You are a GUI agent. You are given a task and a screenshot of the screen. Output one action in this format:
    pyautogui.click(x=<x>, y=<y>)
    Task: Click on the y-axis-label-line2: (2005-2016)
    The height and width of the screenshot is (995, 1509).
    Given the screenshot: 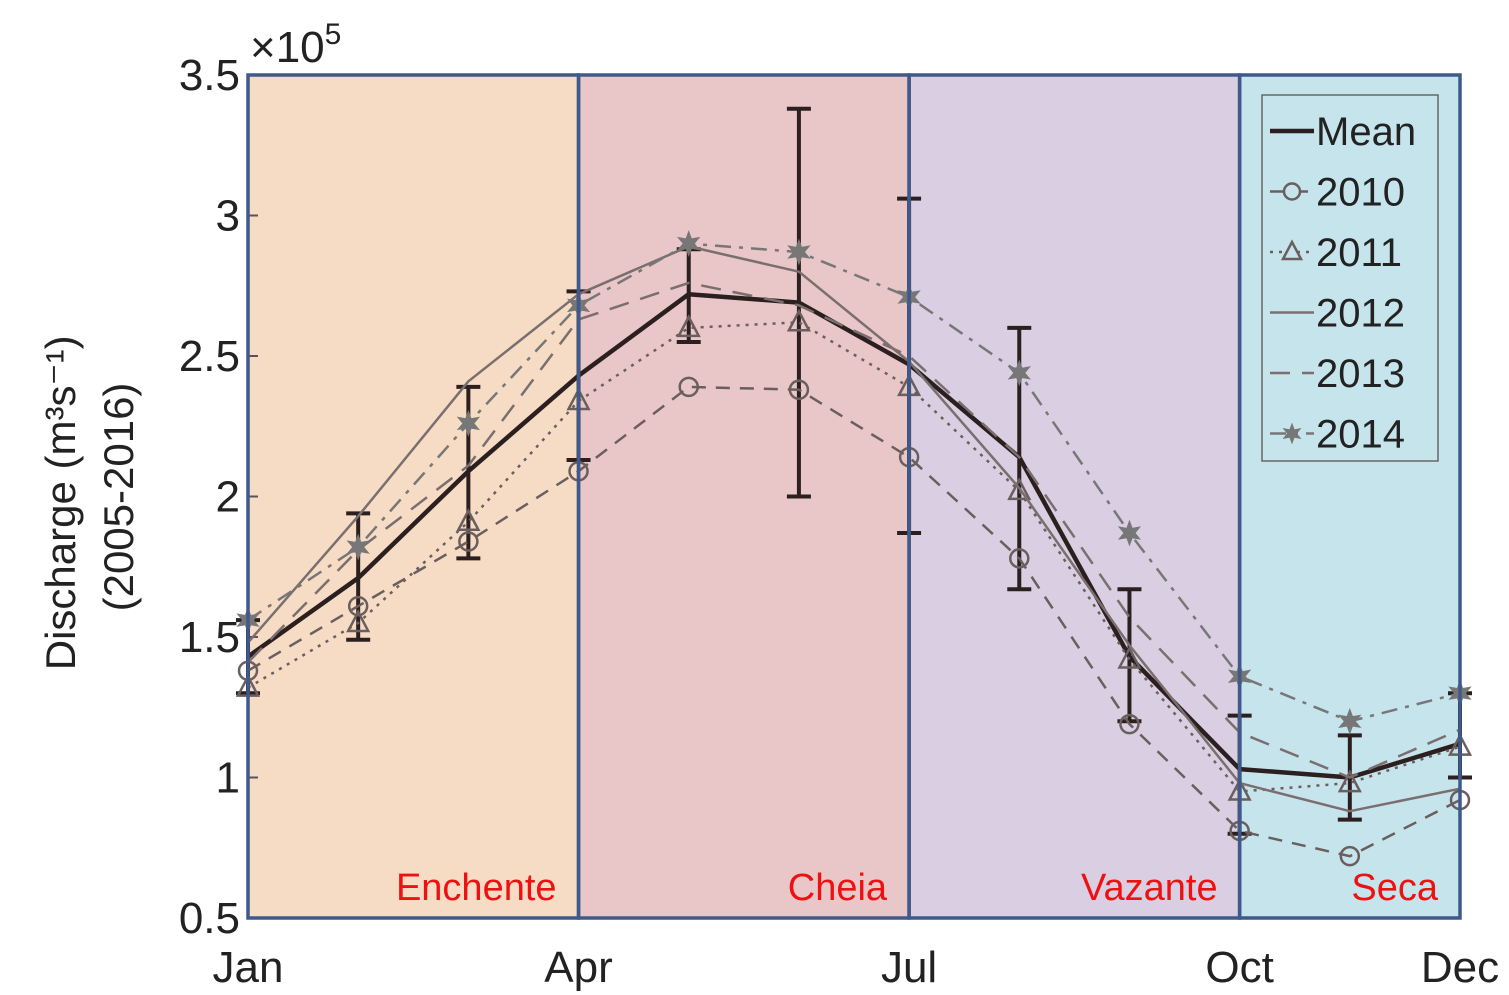 What is the action you would take?
    pyautogui.click(x=118, y=497)
    